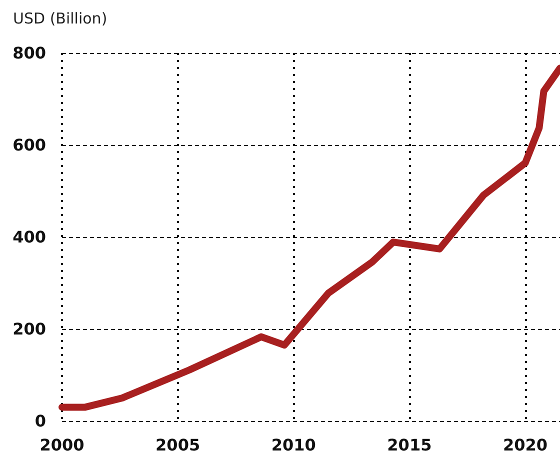  Describe the element at coordinates (29, 53) in the screenshot. I see `y-tick-label: 800` at that location.